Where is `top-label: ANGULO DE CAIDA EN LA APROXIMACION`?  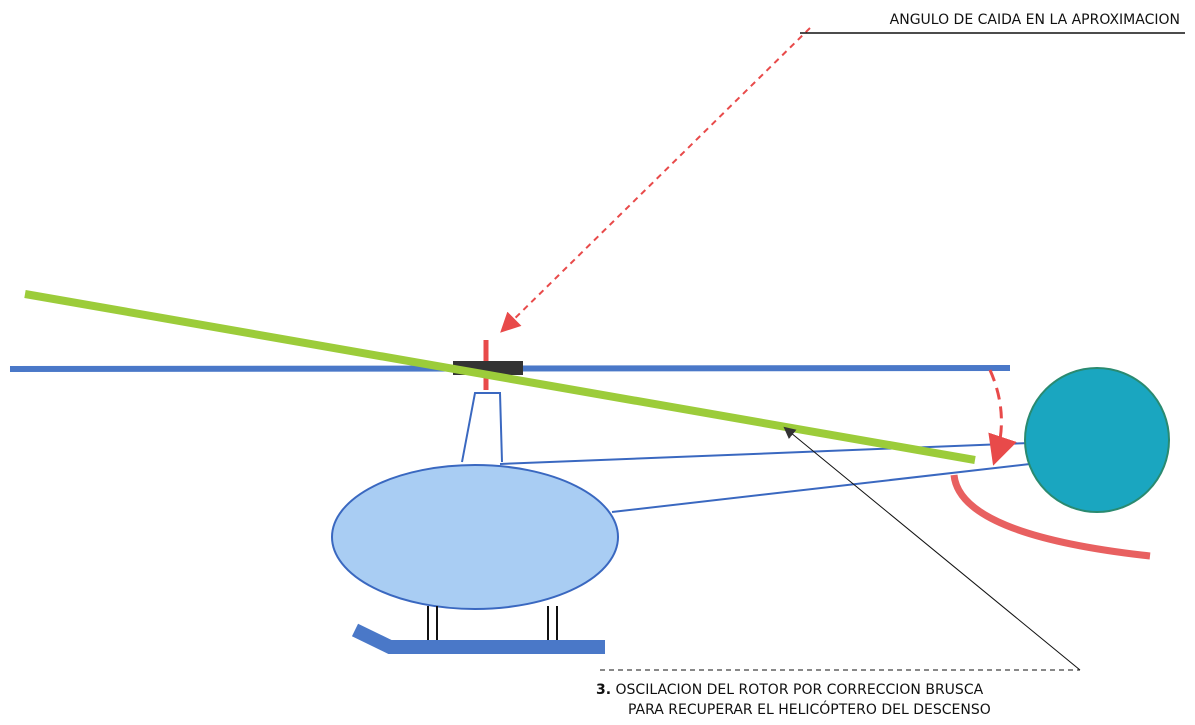
top-label: ANGULO DE CAIDA EN LA APROXIMACION is located at coordinates (1035, 20).